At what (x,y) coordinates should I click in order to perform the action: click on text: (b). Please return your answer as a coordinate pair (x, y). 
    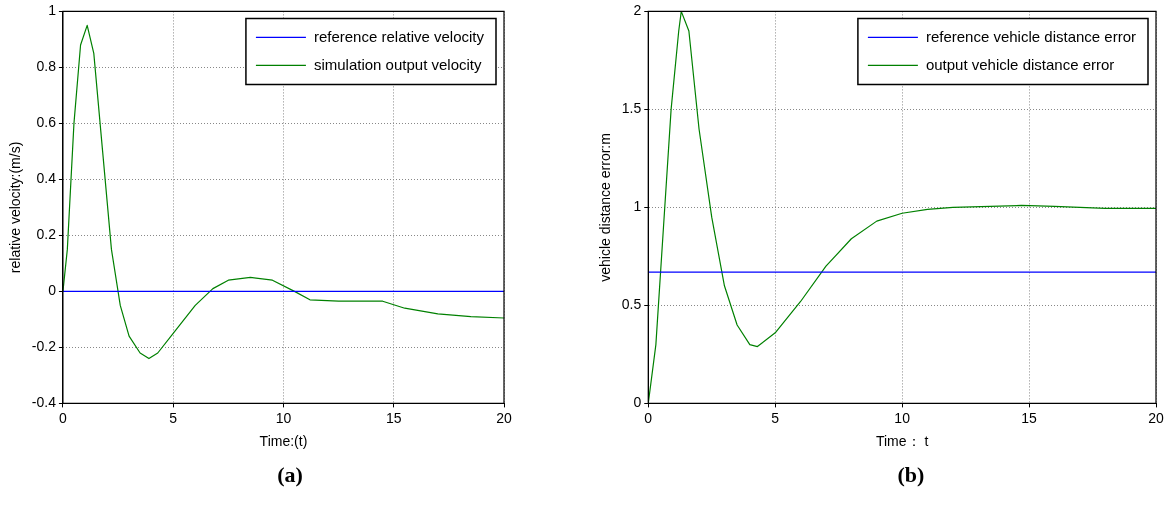
    Looking at the image, I should click on (911, 475).